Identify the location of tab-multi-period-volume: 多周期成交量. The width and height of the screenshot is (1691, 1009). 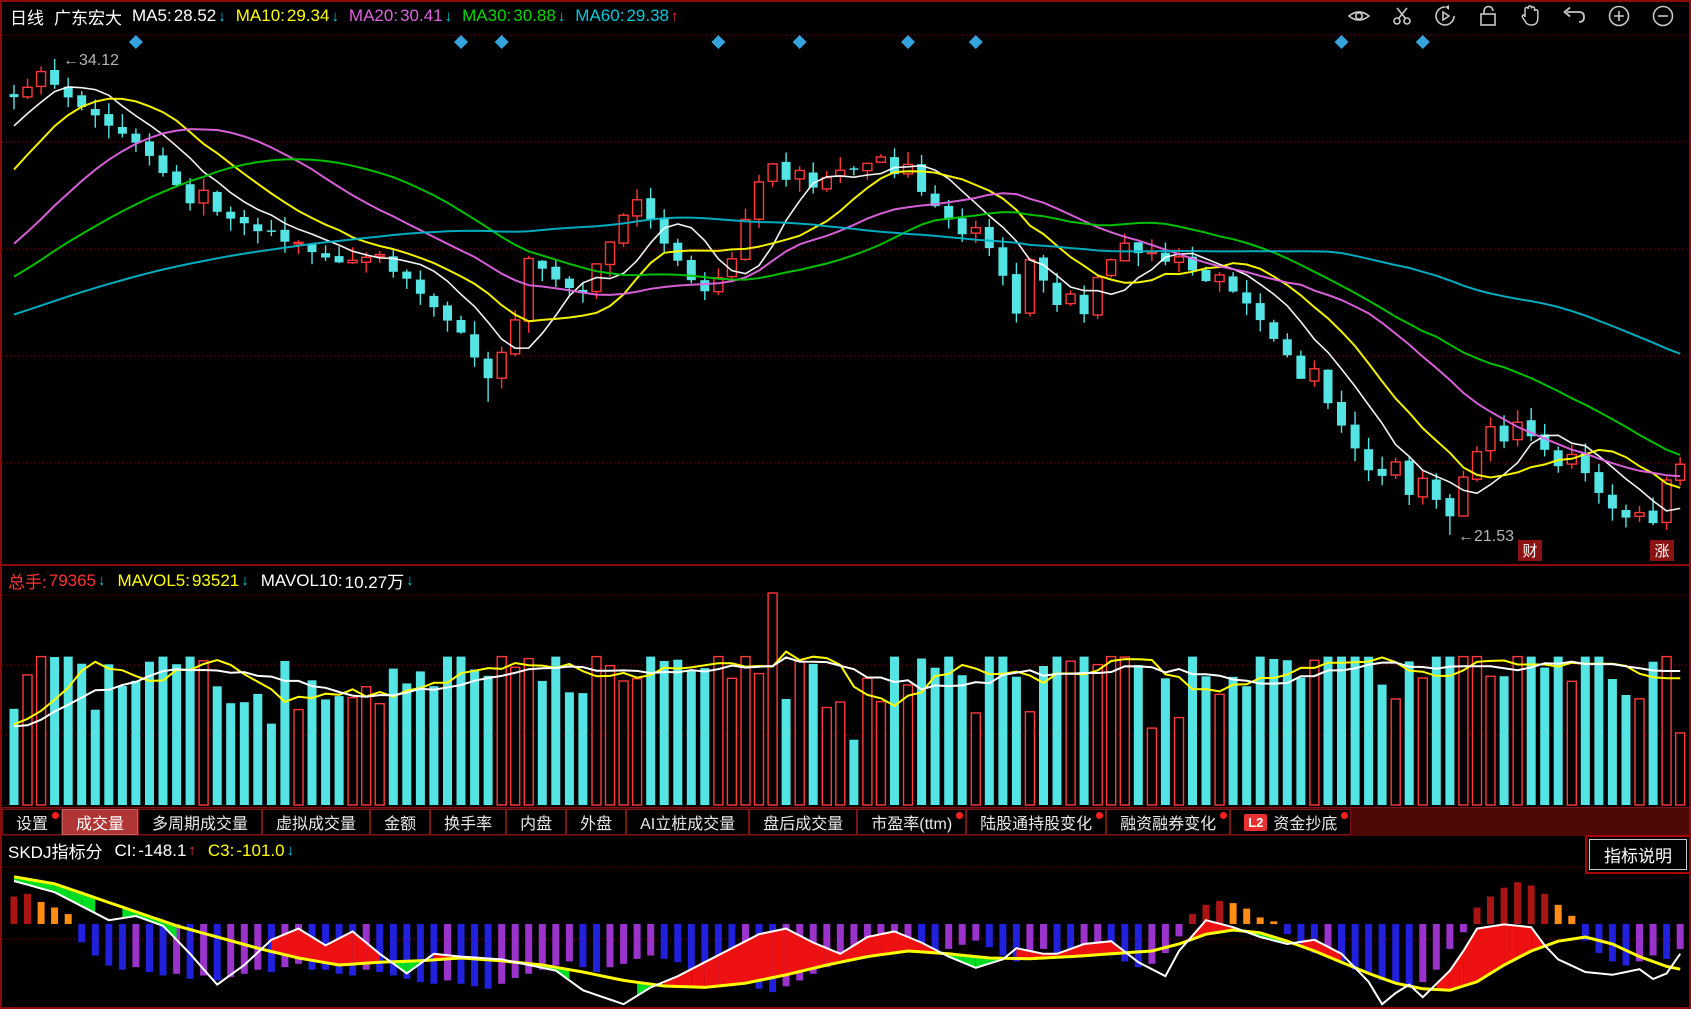
(200, 822).